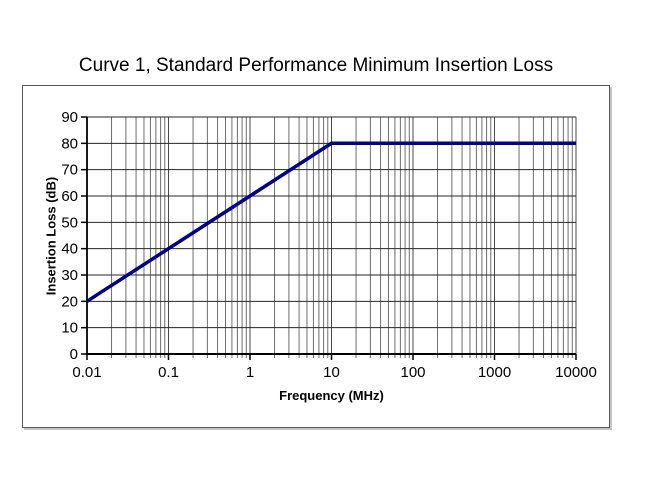 The height and width of the screenshot is (493, 650). I want to click on y-tick-label: 20, so click(69, 301).